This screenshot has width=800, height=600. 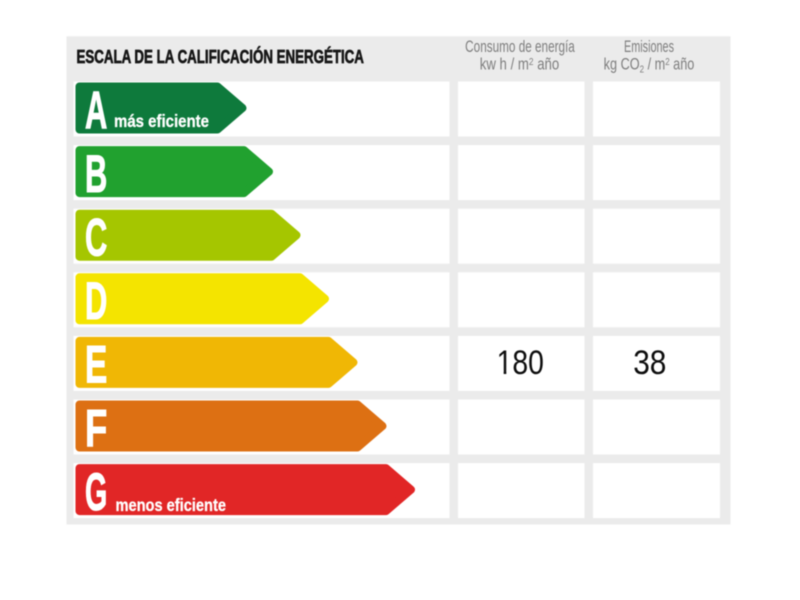 What do you see at coordinates (96, 365) in the screenshot?
I see `svg-text: E` at bounding box center [96, 365].